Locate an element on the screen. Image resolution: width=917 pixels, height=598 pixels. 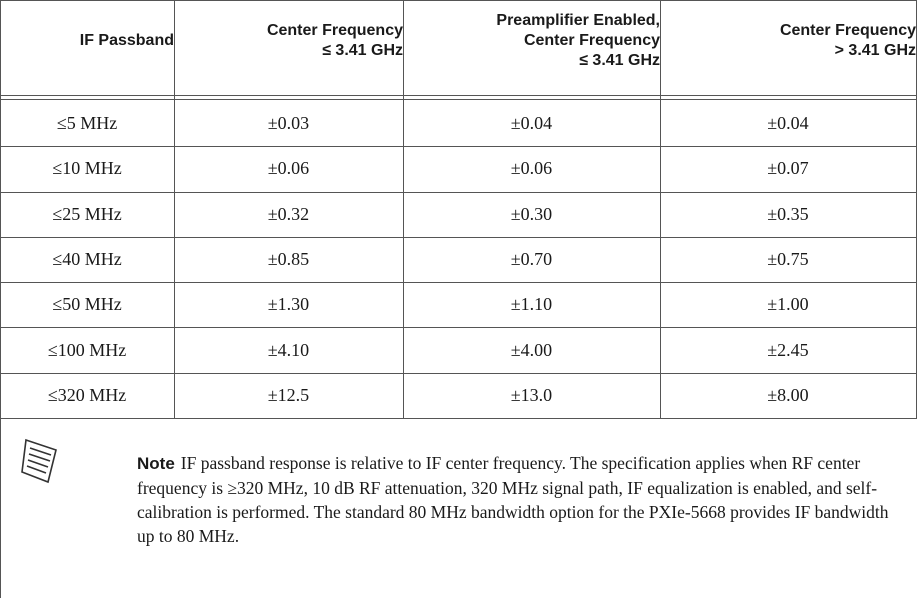
data-cell: ≤50 MHz is located at coordinates (87, 304).